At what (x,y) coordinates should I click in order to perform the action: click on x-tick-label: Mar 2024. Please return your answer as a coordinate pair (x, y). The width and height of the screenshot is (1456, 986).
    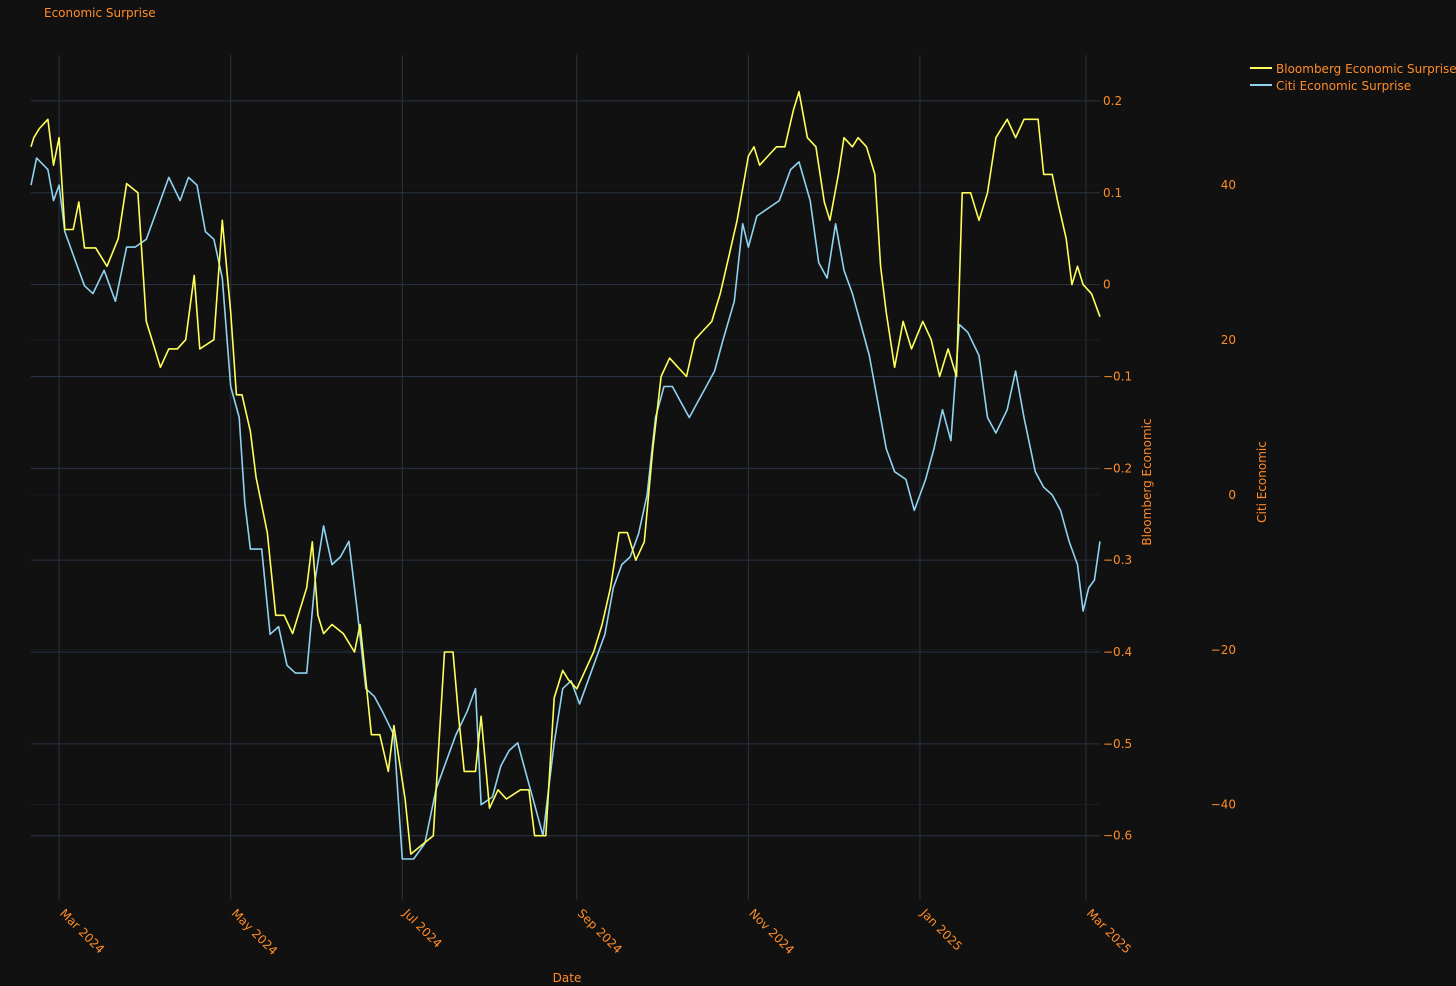
    Looking at the image, I should click on (82, 931).